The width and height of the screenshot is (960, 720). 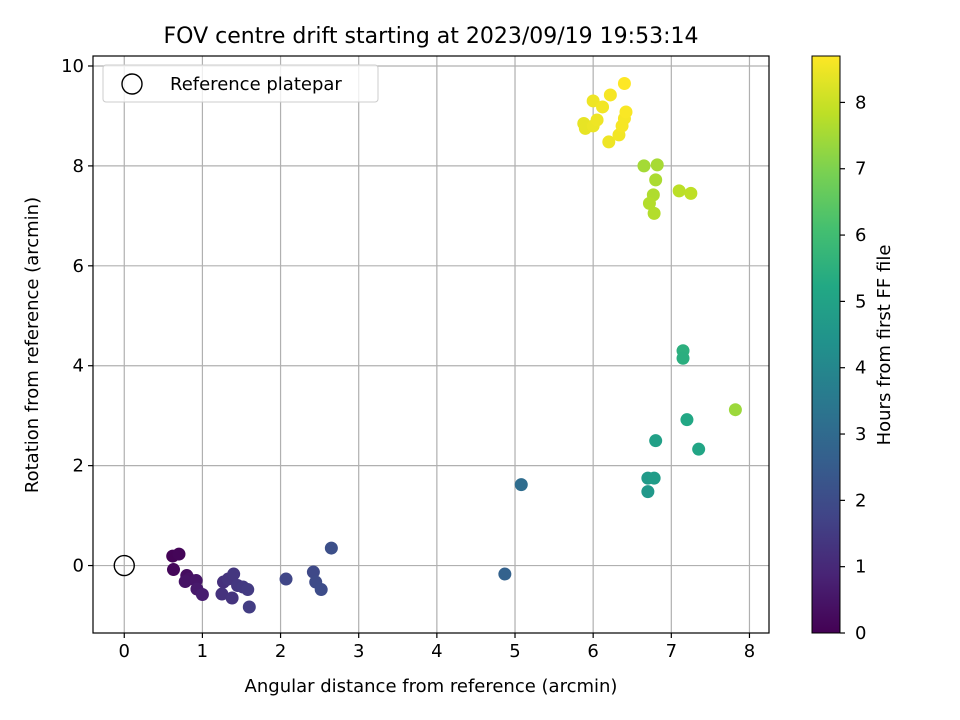 I want to click on x-tick-label: 5, so click(x=514, y=651).